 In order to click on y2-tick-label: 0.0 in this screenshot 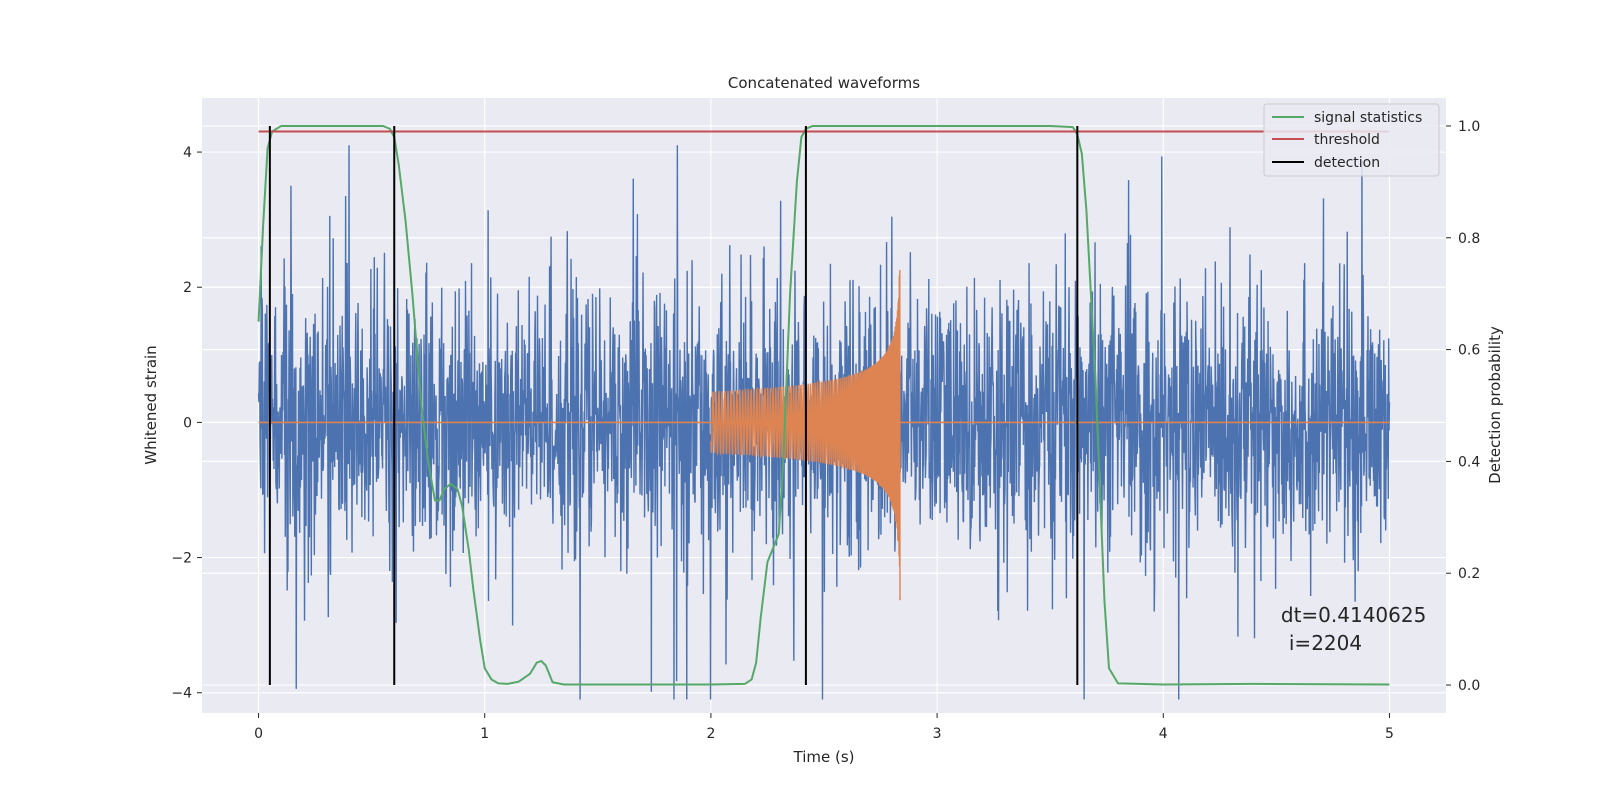, I will do `click(1469, 686)`.